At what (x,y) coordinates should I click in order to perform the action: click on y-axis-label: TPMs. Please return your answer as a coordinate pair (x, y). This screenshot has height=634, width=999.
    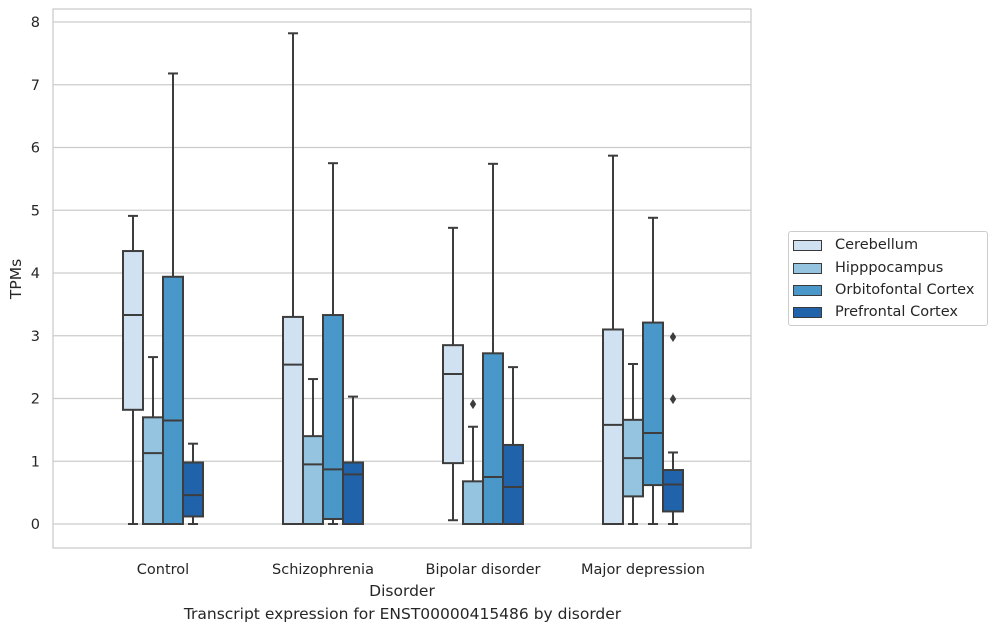
    Looking at the image, I should click on (16, 279).